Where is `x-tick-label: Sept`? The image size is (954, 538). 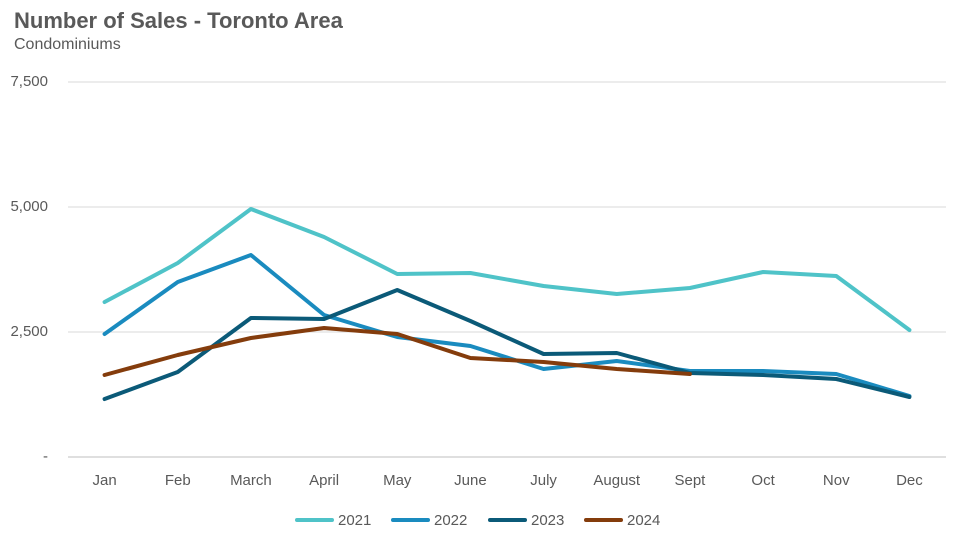
x-tick-label: Sept is located at coordinates (690, 480).